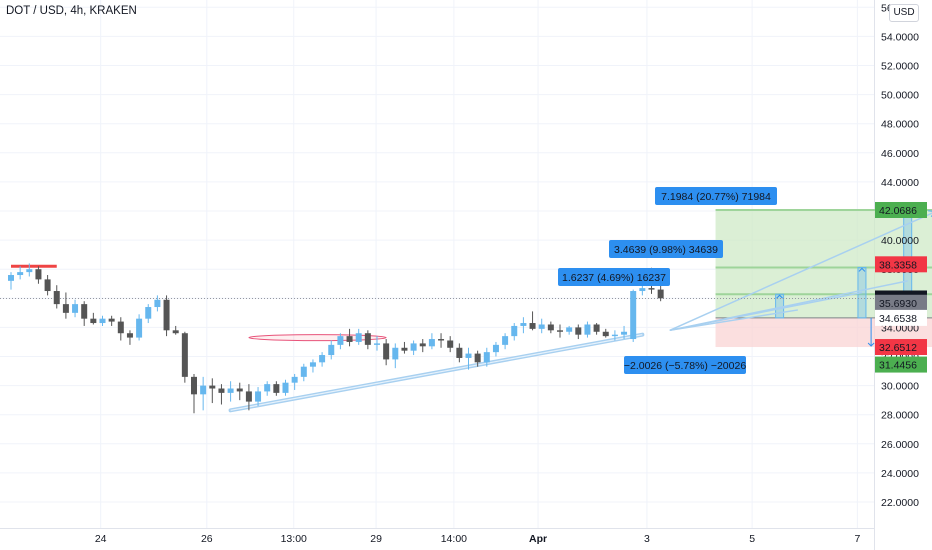  Describe the element at coordinates (900, 37) in the screenshot. I see `price-tick-label: 54.0000` at that location.